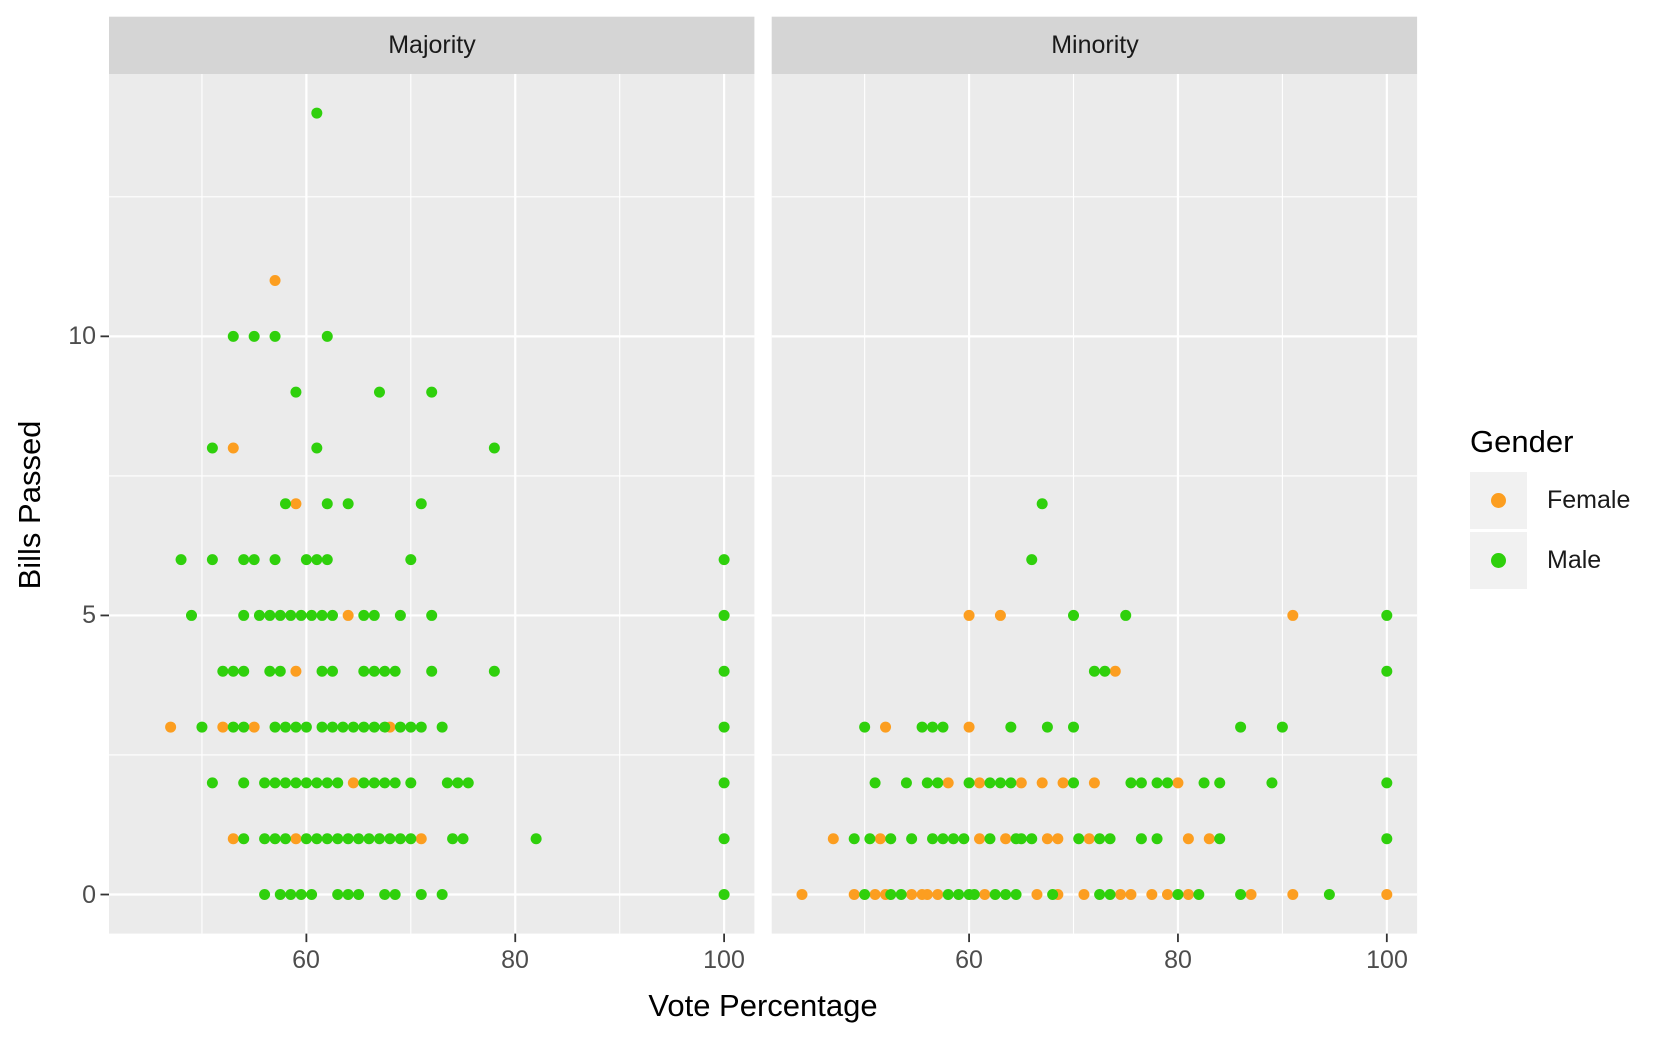  What do you see at coordinates (1522, 441) in the screenshot?
I see `legend-title: Gender` at bounding box center [1522, 441].